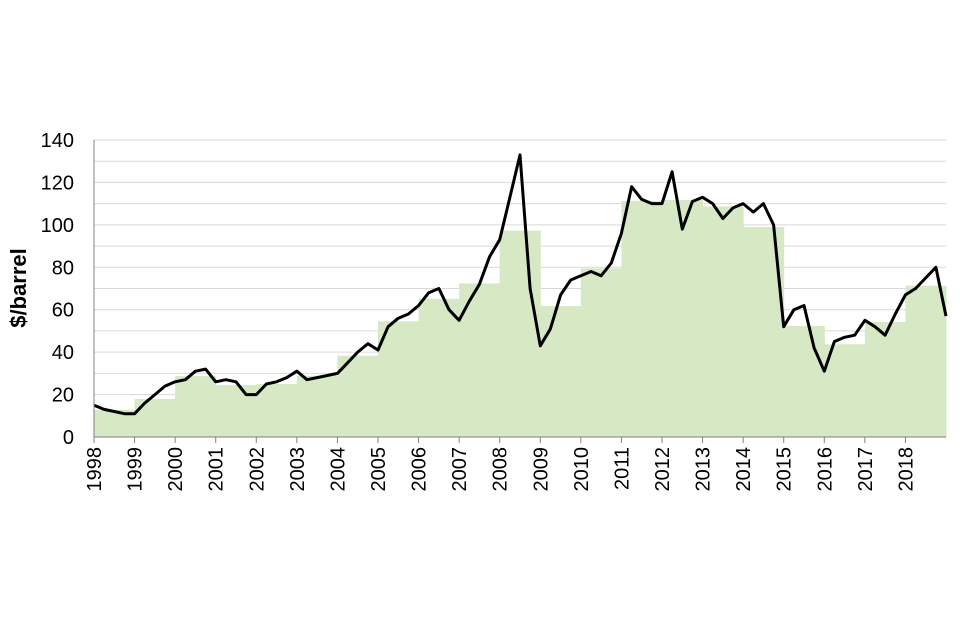 Image resolution: width=960 pixels, height=640 pixels. What do you see at coordinates (379, 469) in the screenshot?
I see `x-tick-label: 2005` at bounding box center [379, 469].